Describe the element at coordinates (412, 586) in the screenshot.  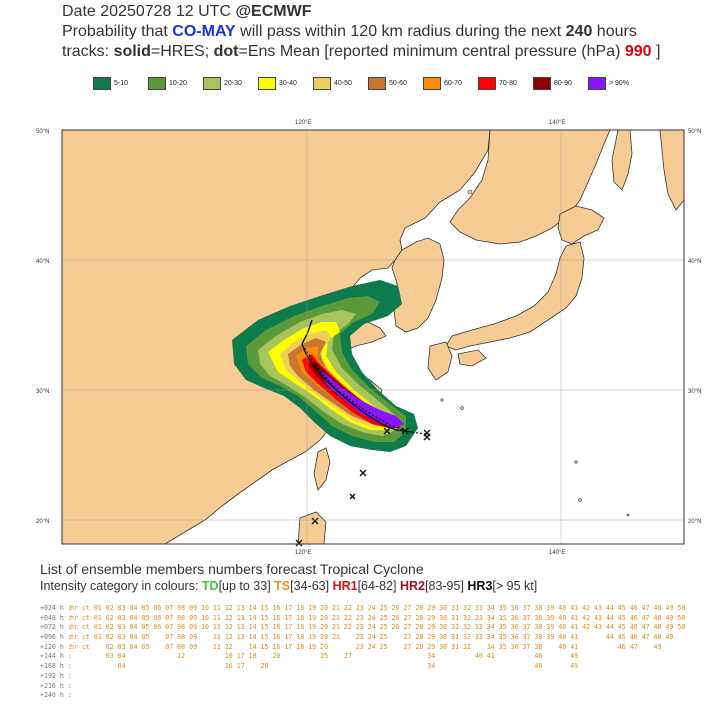
I see `cat-hr2: HR2` at that location.